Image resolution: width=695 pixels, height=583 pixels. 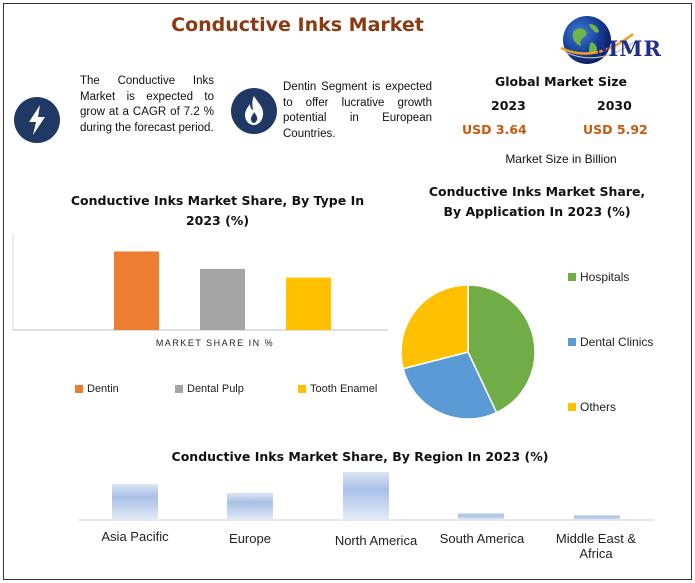 I want to click on region-label-south-america: South America, so click(x=482, y=538).